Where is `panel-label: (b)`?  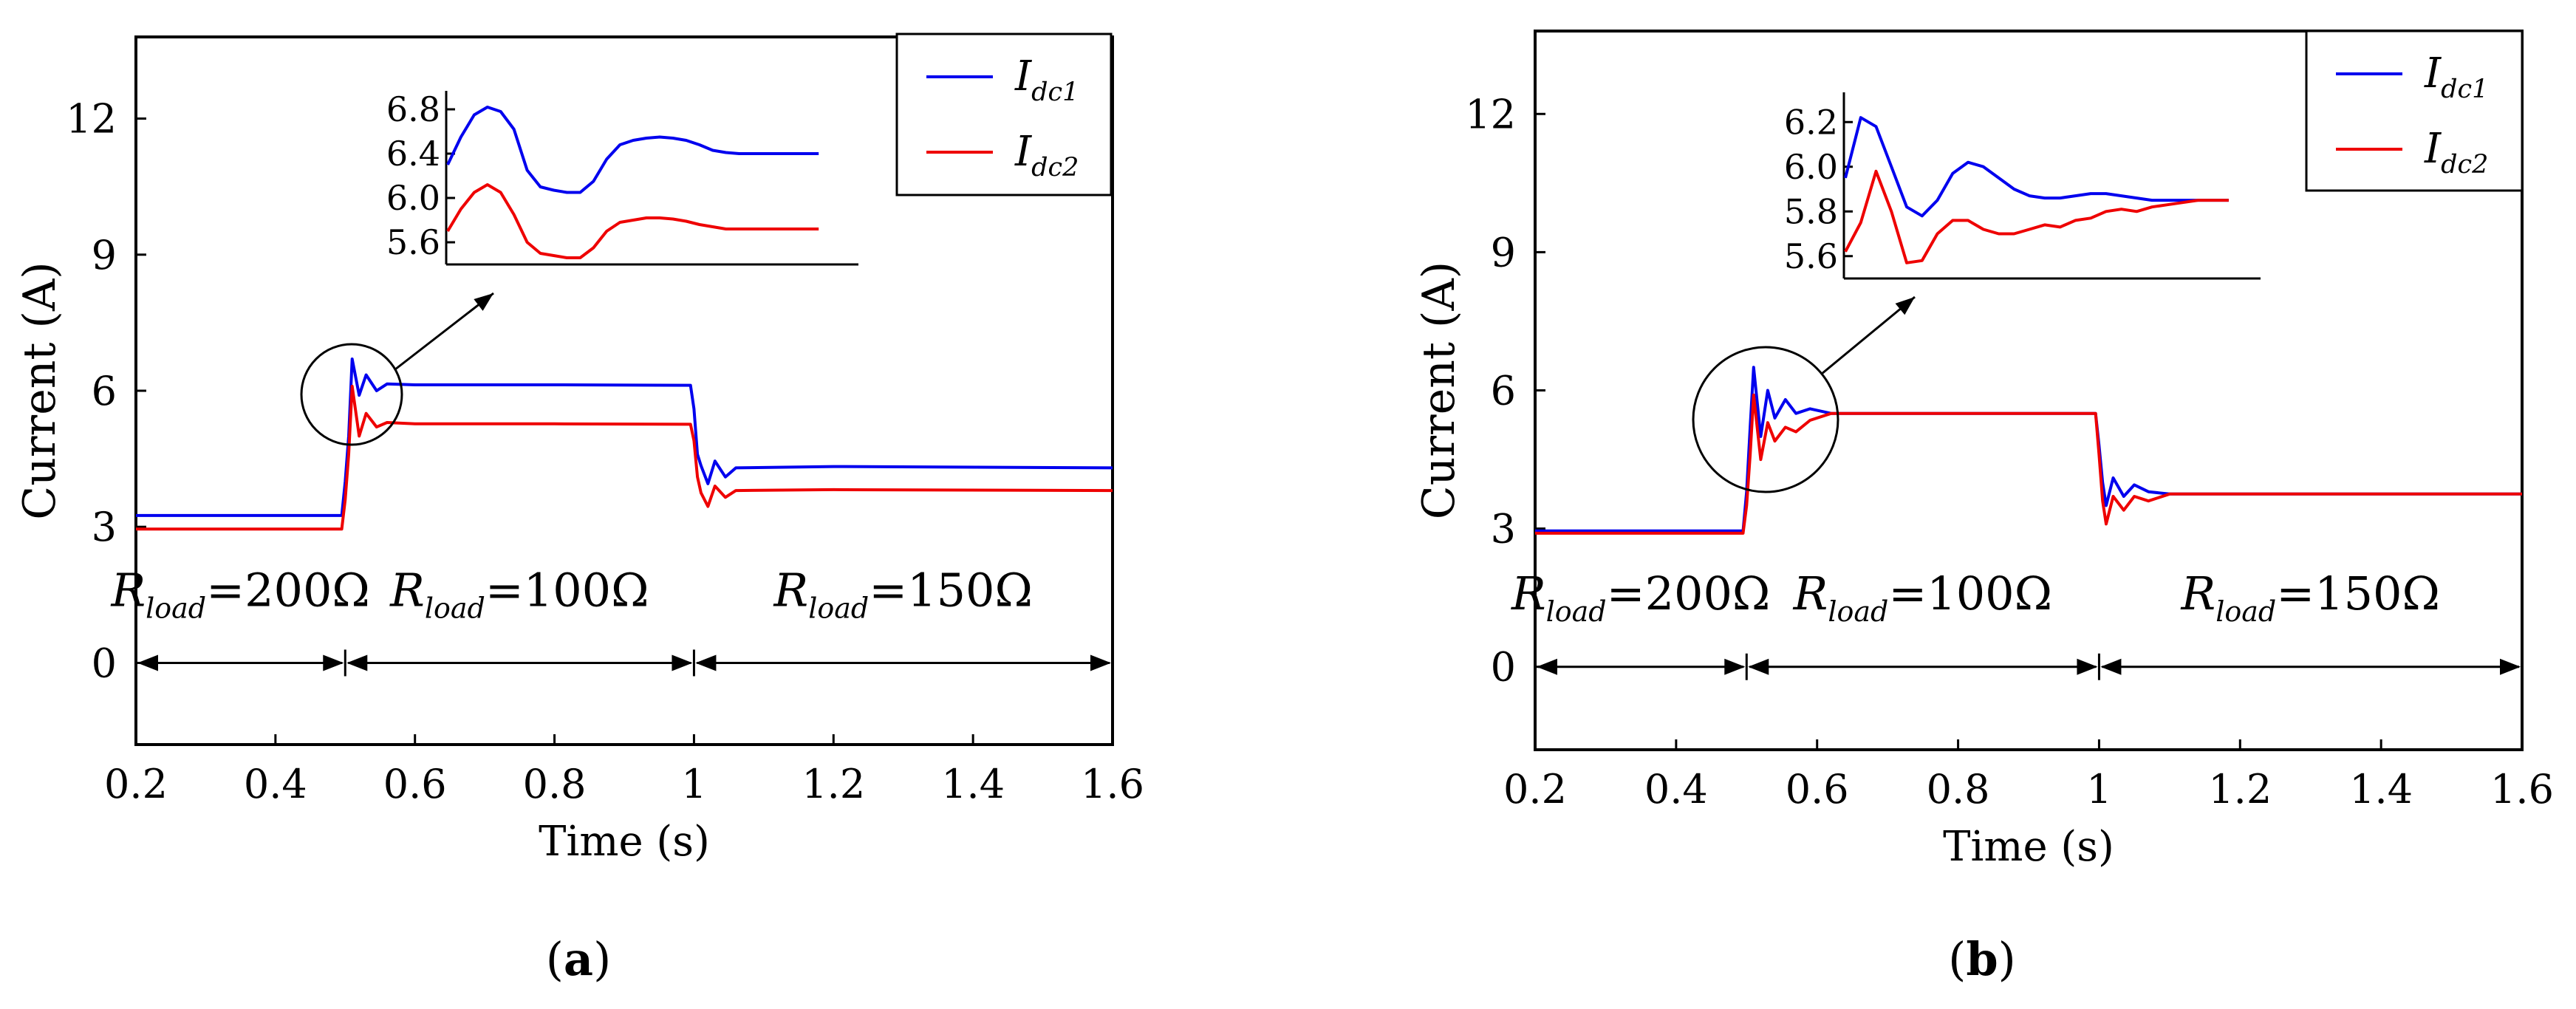
panel-label: (b) is located at coordinates (1982, 959).